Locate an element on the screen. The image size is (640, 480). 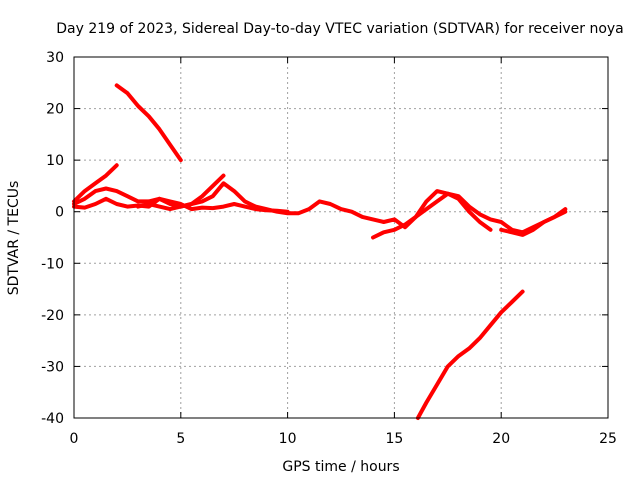
x-axis-label: GPS time / hours is located at coordinates (340, 467).